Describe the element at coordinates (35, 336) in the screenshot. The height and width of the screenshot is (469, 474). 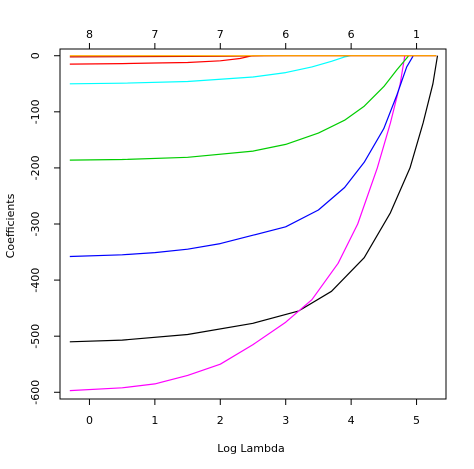
I see `y-tick-label: -500` at that location.